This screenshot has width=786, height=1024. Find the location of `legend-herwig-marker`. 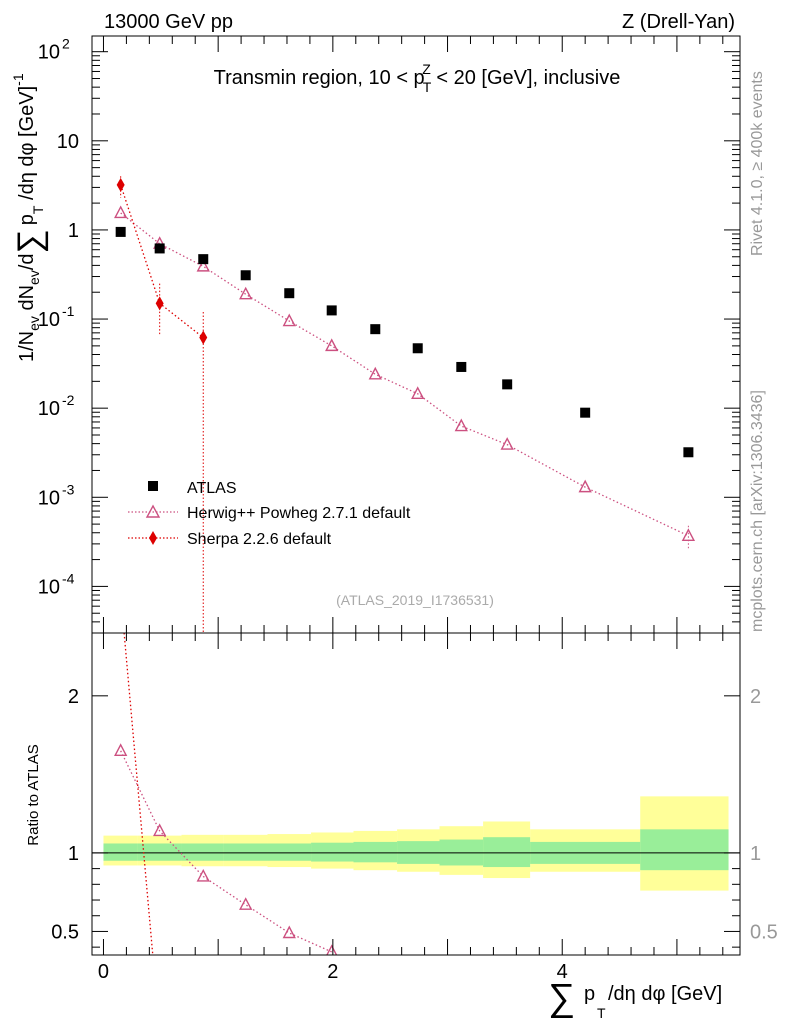

legend-herwig-marker is located at coordinates (153, 511).